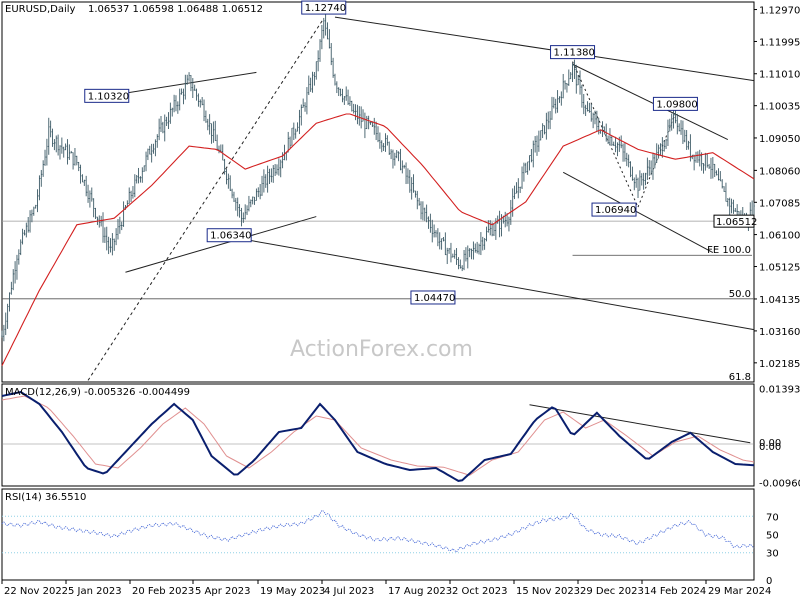  Describe the element at coordinates (222, 591) in the screenshot. I see `date-tick-label: 5 Apr 2023` at that location.